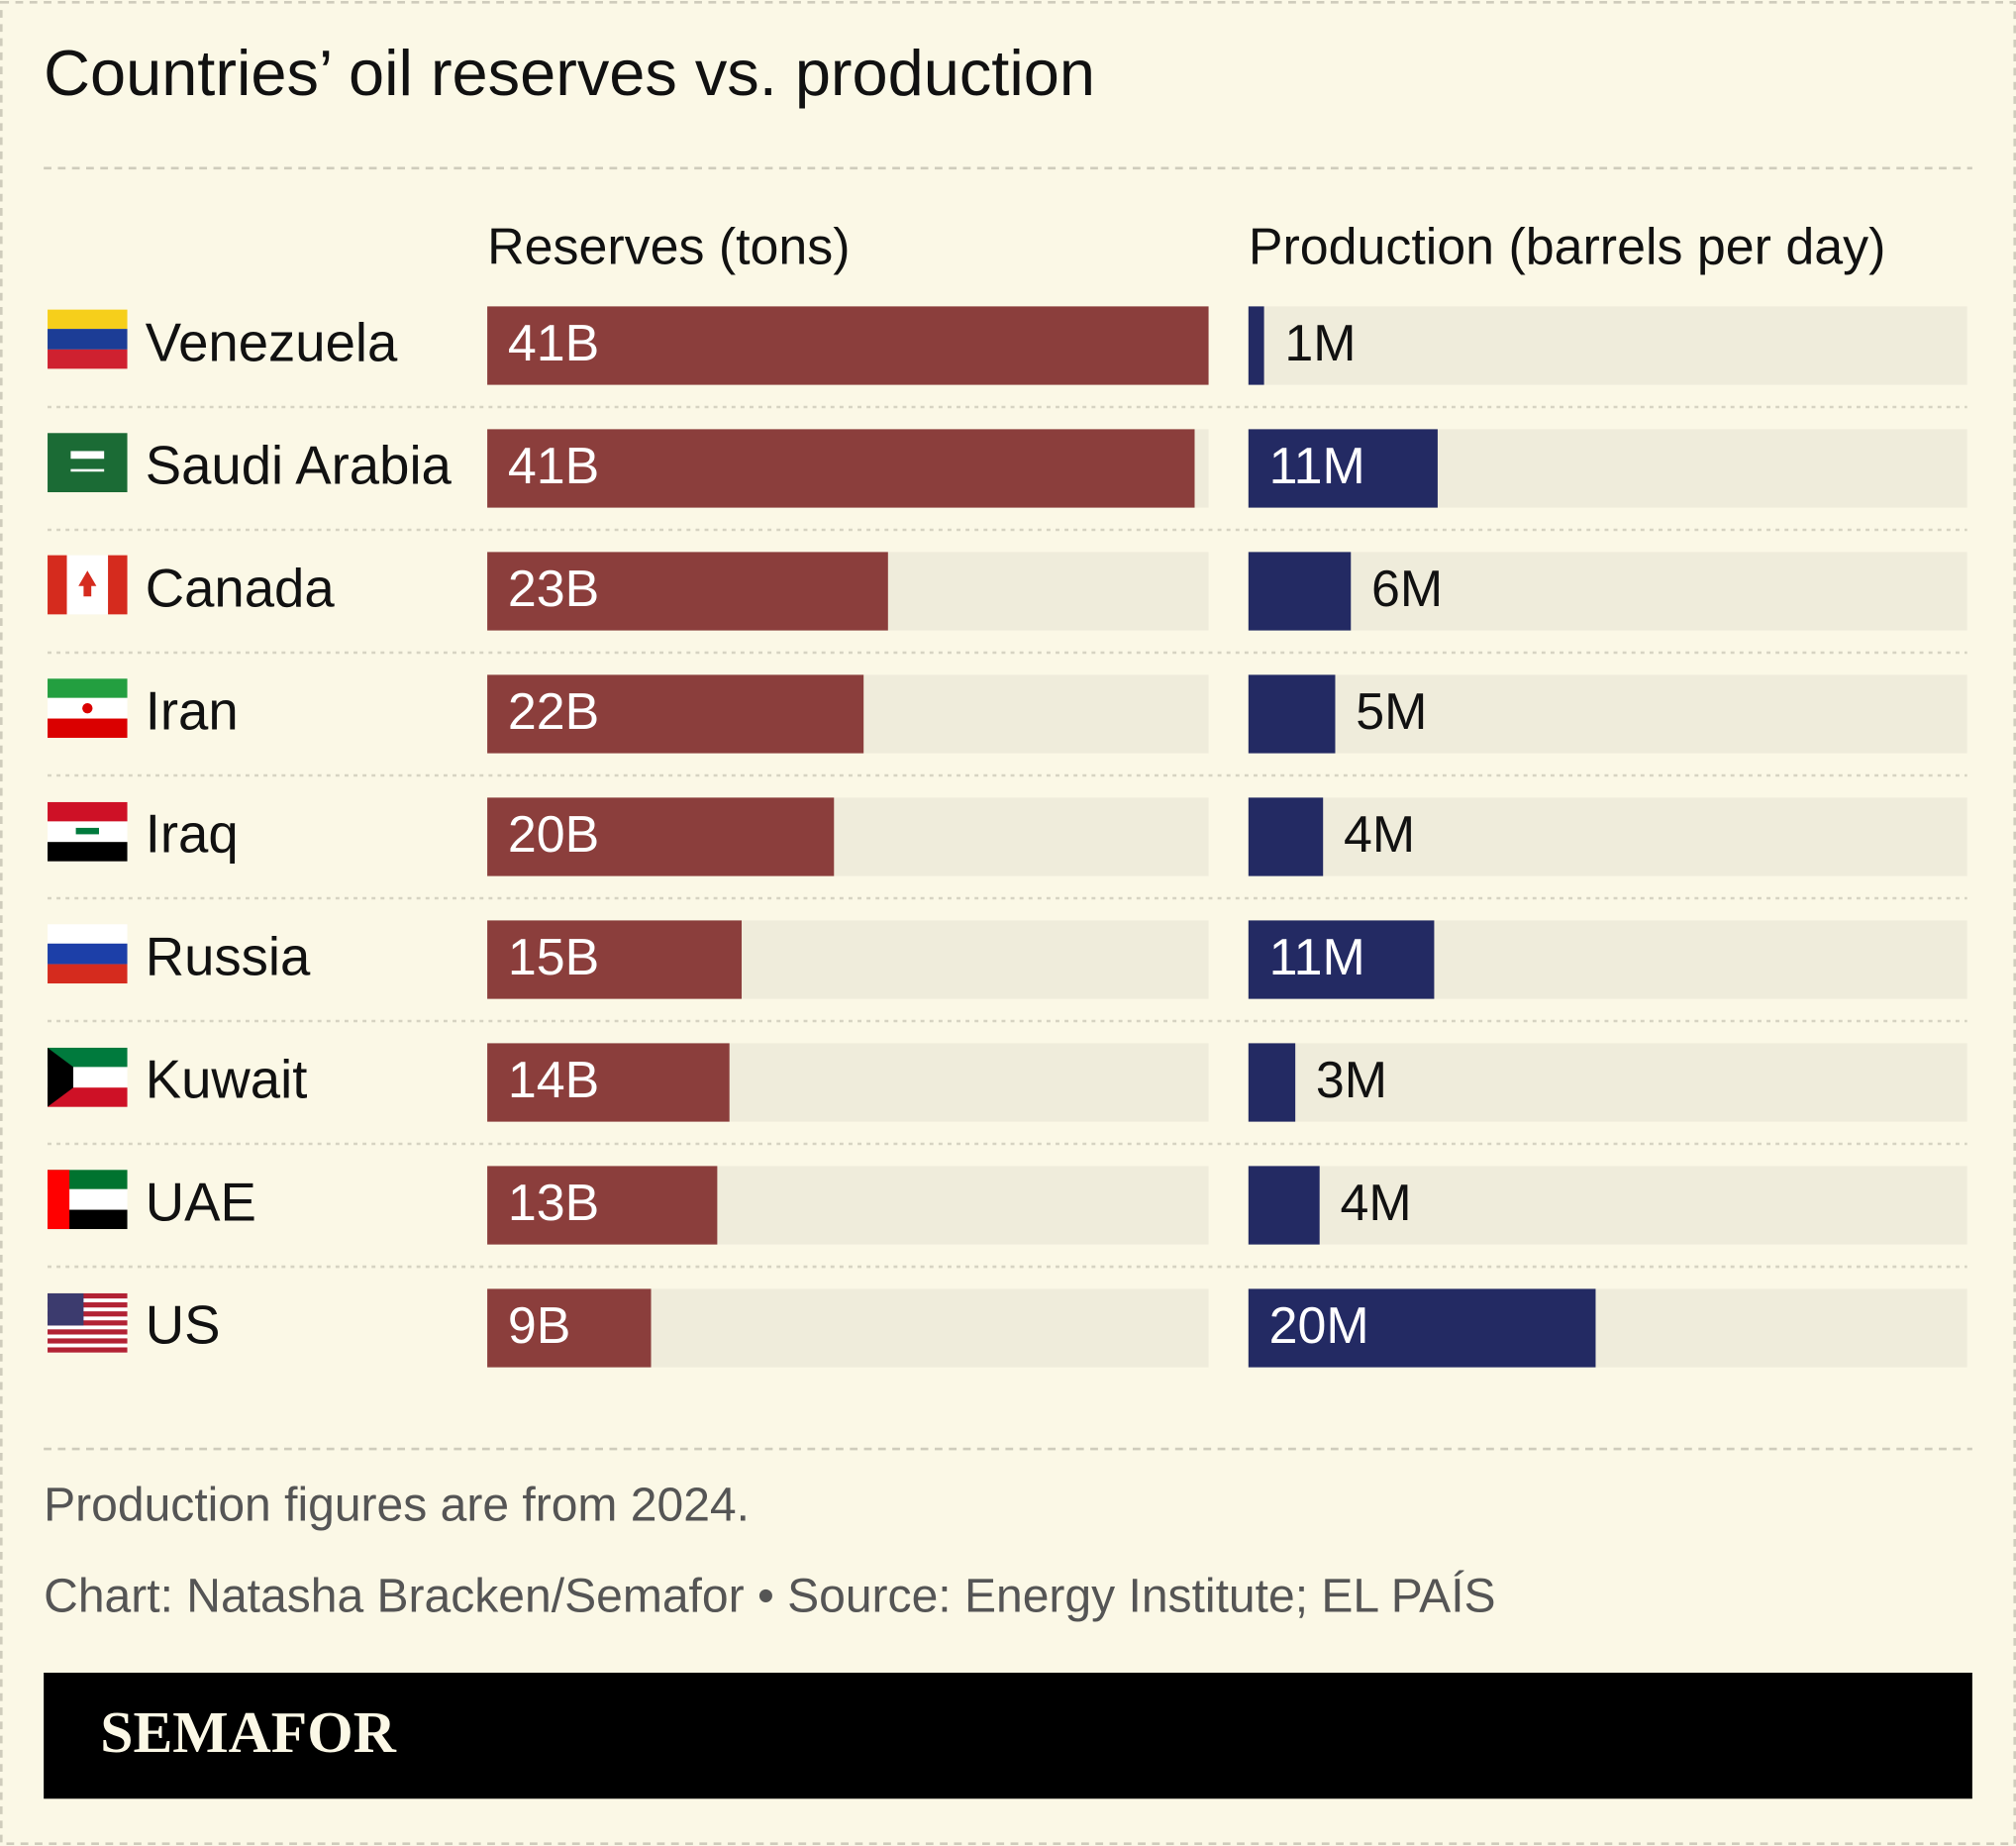 The height and width of the screenshot is (1846, 2016). Describe the element at coordinates (553, 712) in the screenshot. I see `value-label: 22B` at that location.